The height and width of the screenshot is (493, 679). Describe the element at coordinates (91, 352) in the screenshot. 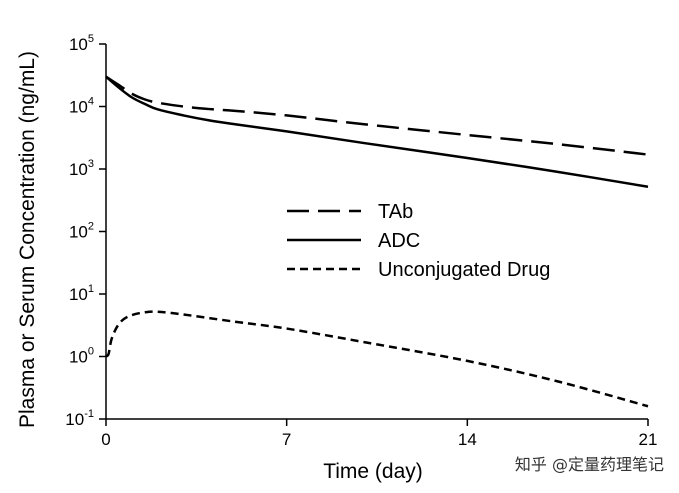

I see `y-tick-exponent: 0` at that location.